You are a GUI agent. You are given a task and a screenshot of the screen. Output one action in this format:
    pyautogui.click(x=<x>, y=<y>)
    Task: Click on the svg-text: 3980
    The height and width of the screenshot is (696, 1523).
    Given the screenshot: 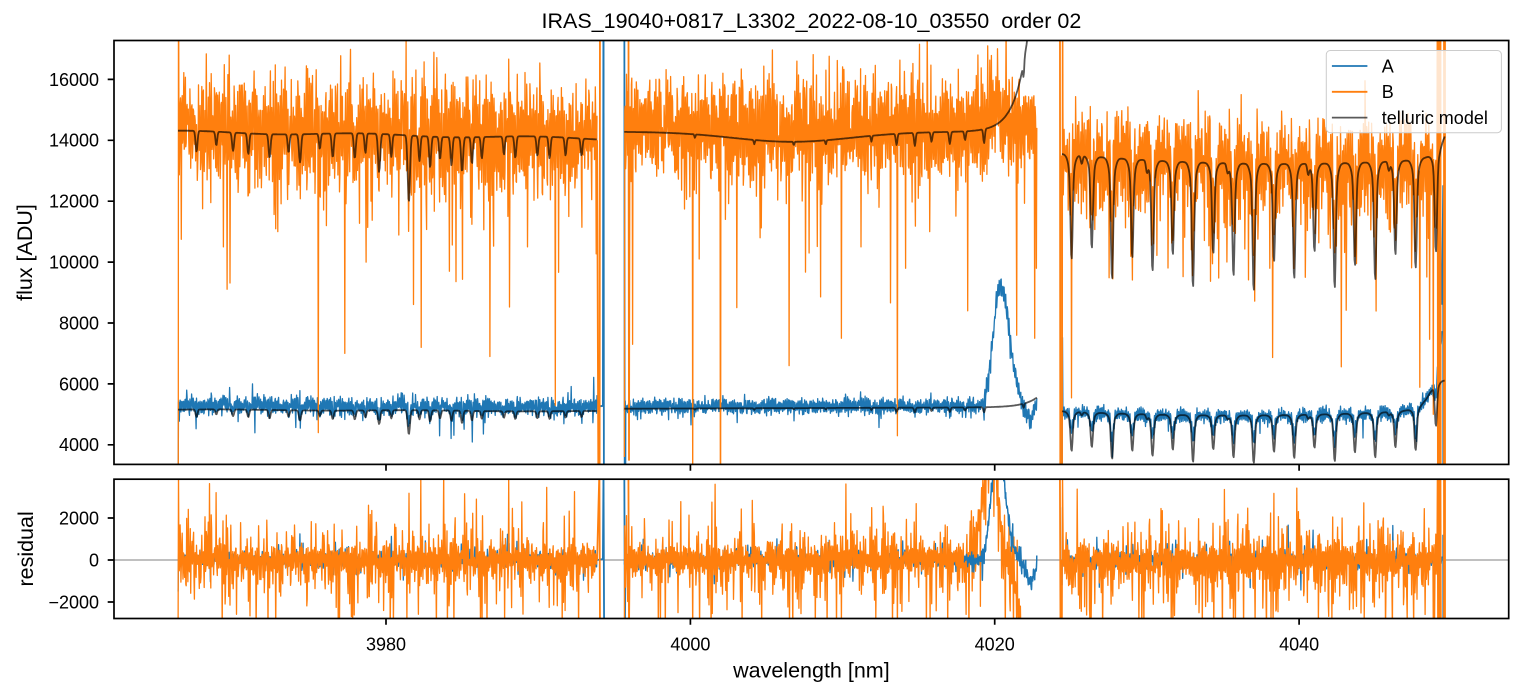 What is the action you would take?
    pyautogui.click(x=386, y=645)
    